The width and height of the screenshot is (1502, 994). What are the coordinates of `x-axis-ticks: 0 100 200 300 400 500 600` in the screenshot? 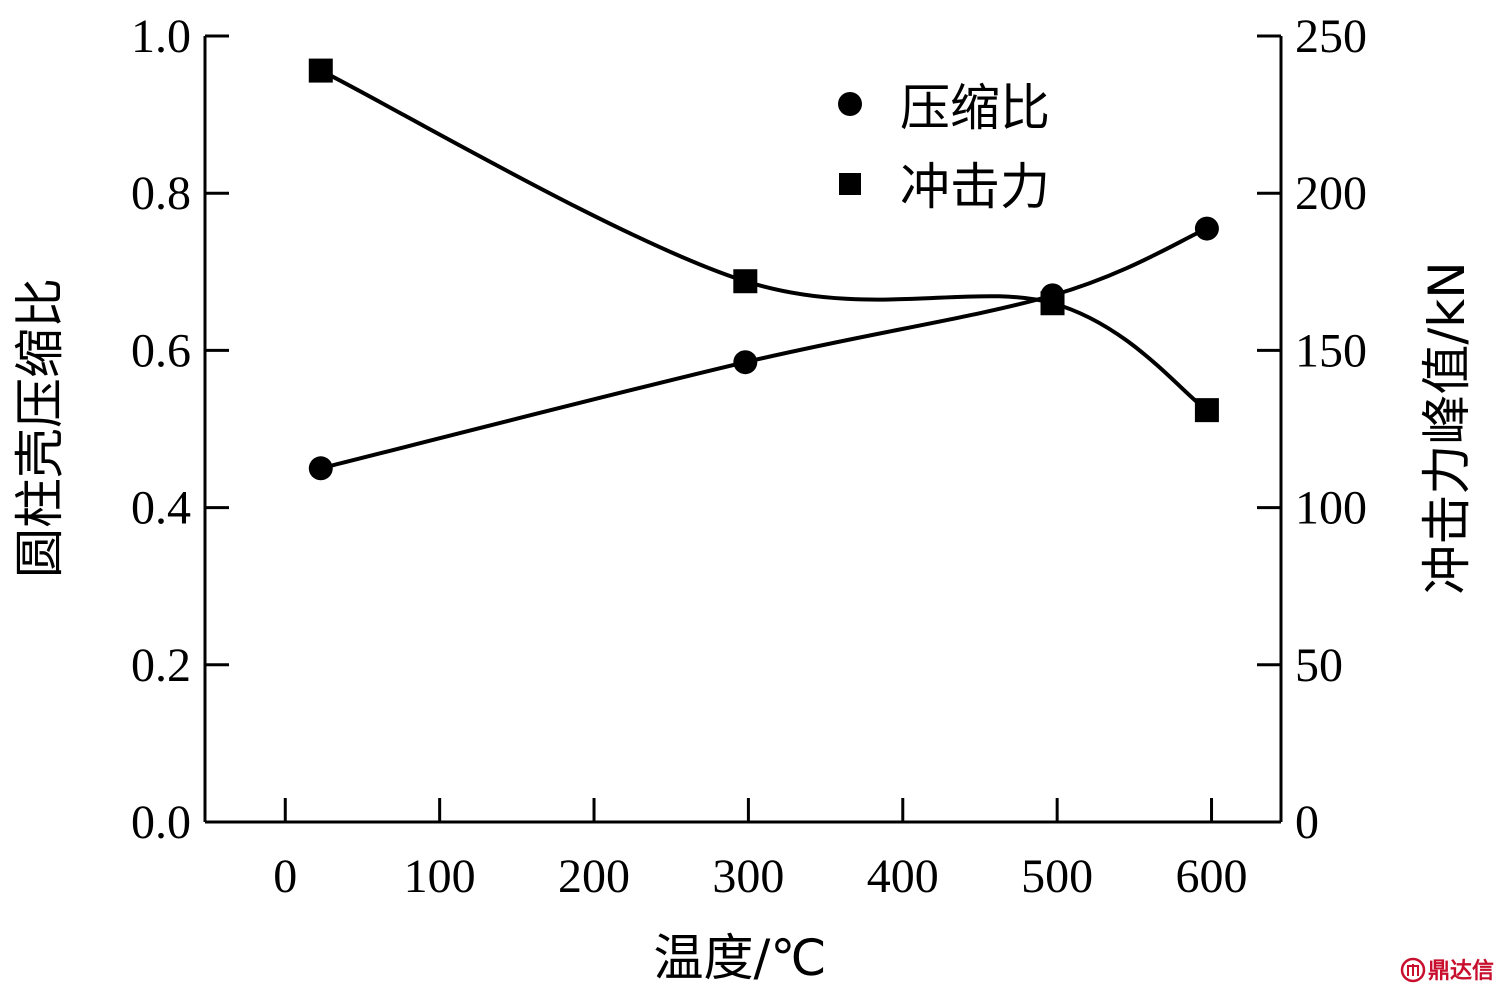 It's located at (760, 850).